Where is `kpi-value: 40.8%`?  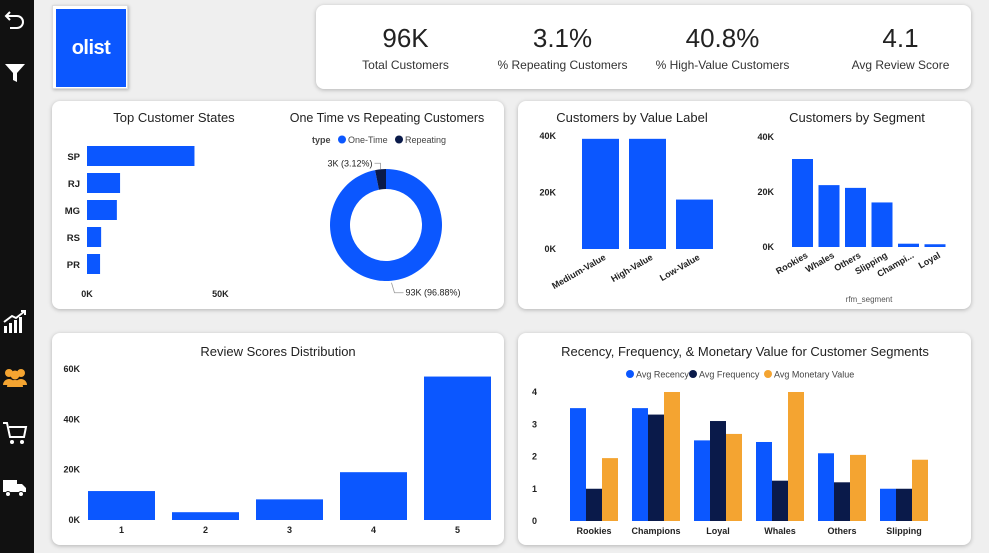 kpi-value: 40.8% is located at coordinates (722, 38).